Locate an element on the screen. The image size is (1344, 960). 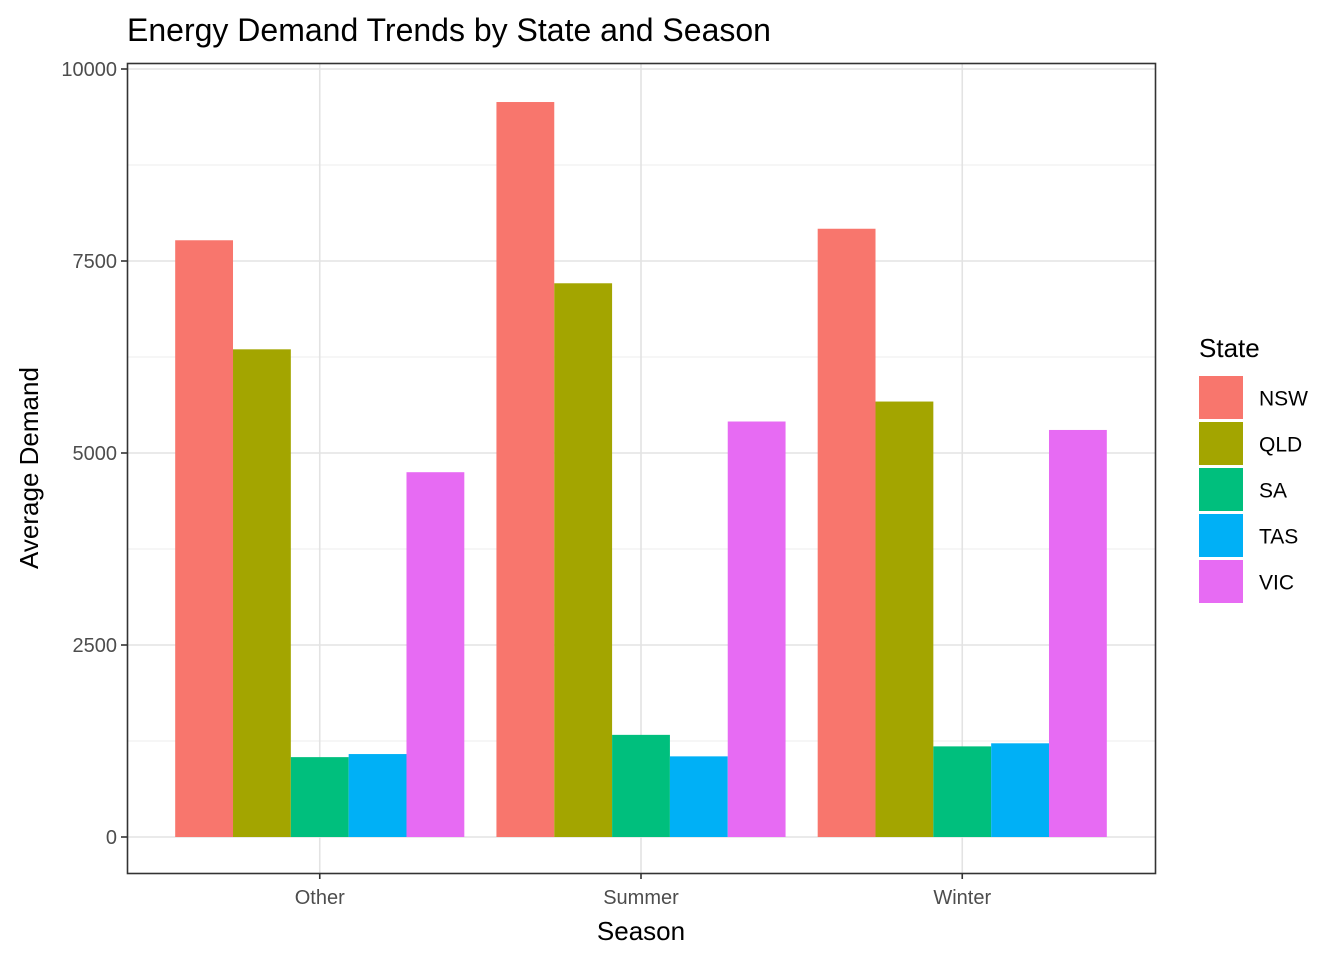
x-axis: Other Summer Winter is located at coordinates (643, 891).